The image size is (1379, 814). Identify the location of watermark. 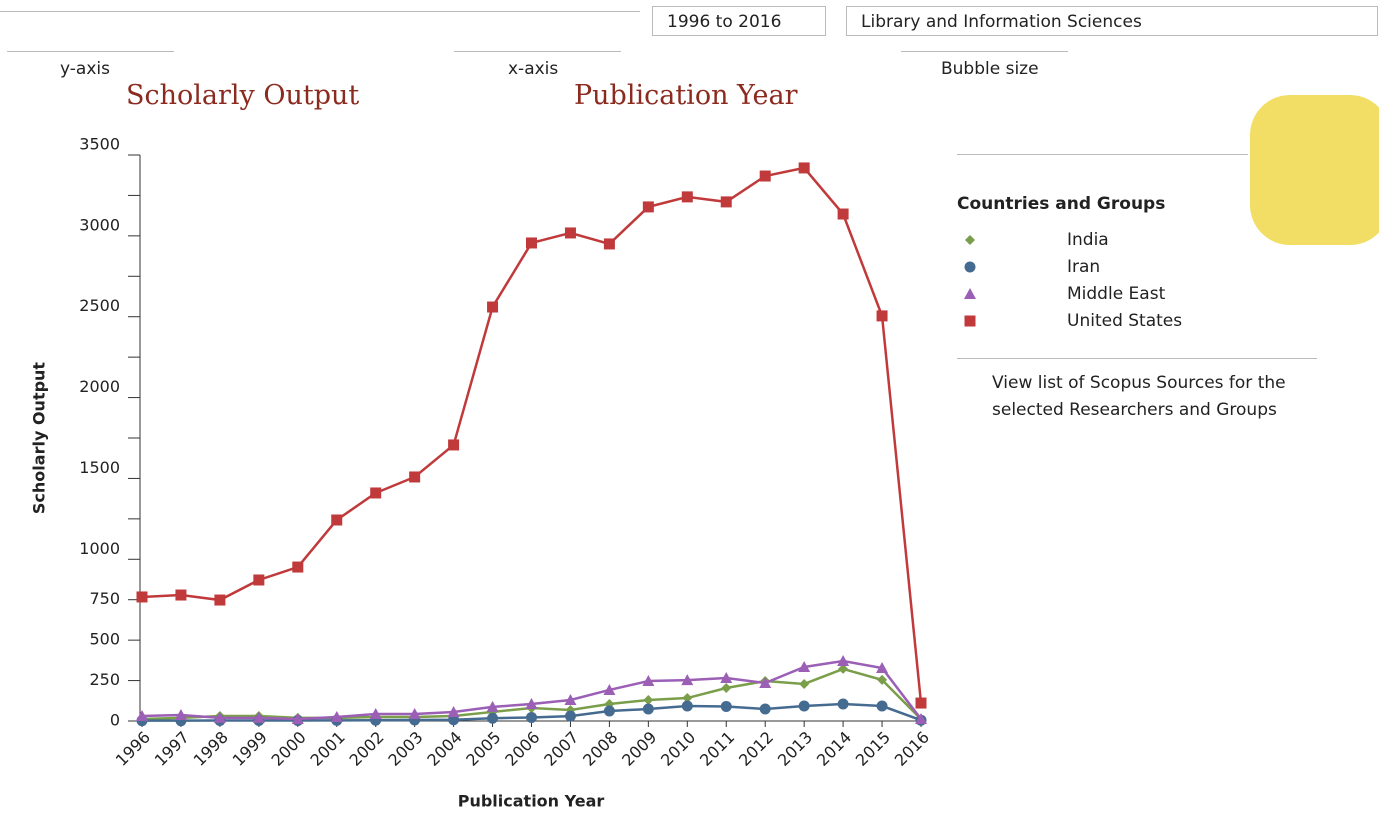
(1314, 170).